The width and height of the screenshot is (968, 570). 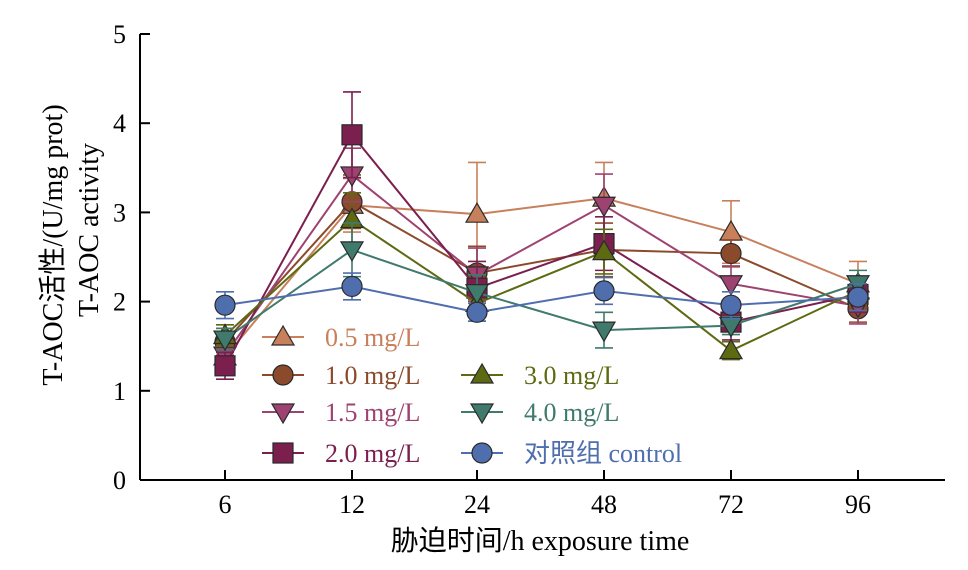 What do you see at coordinates (119, 480) in the screenshot?
I see `y-tick-label: 0` at bounding box center [119, 480].